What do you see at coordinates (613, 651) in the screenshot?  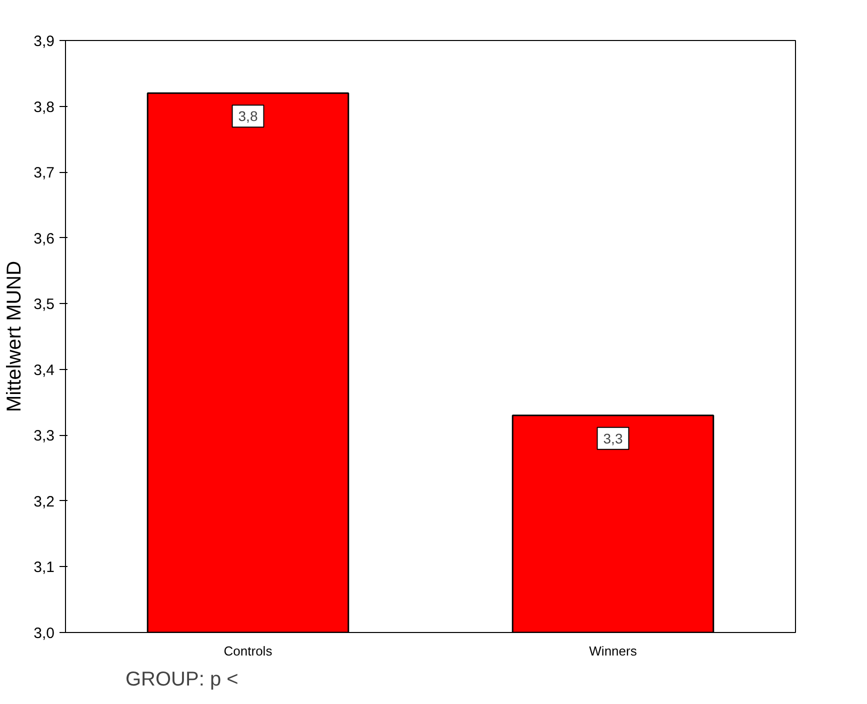 I see `x-tick-label: Winners` at bounding box center [613, 651].